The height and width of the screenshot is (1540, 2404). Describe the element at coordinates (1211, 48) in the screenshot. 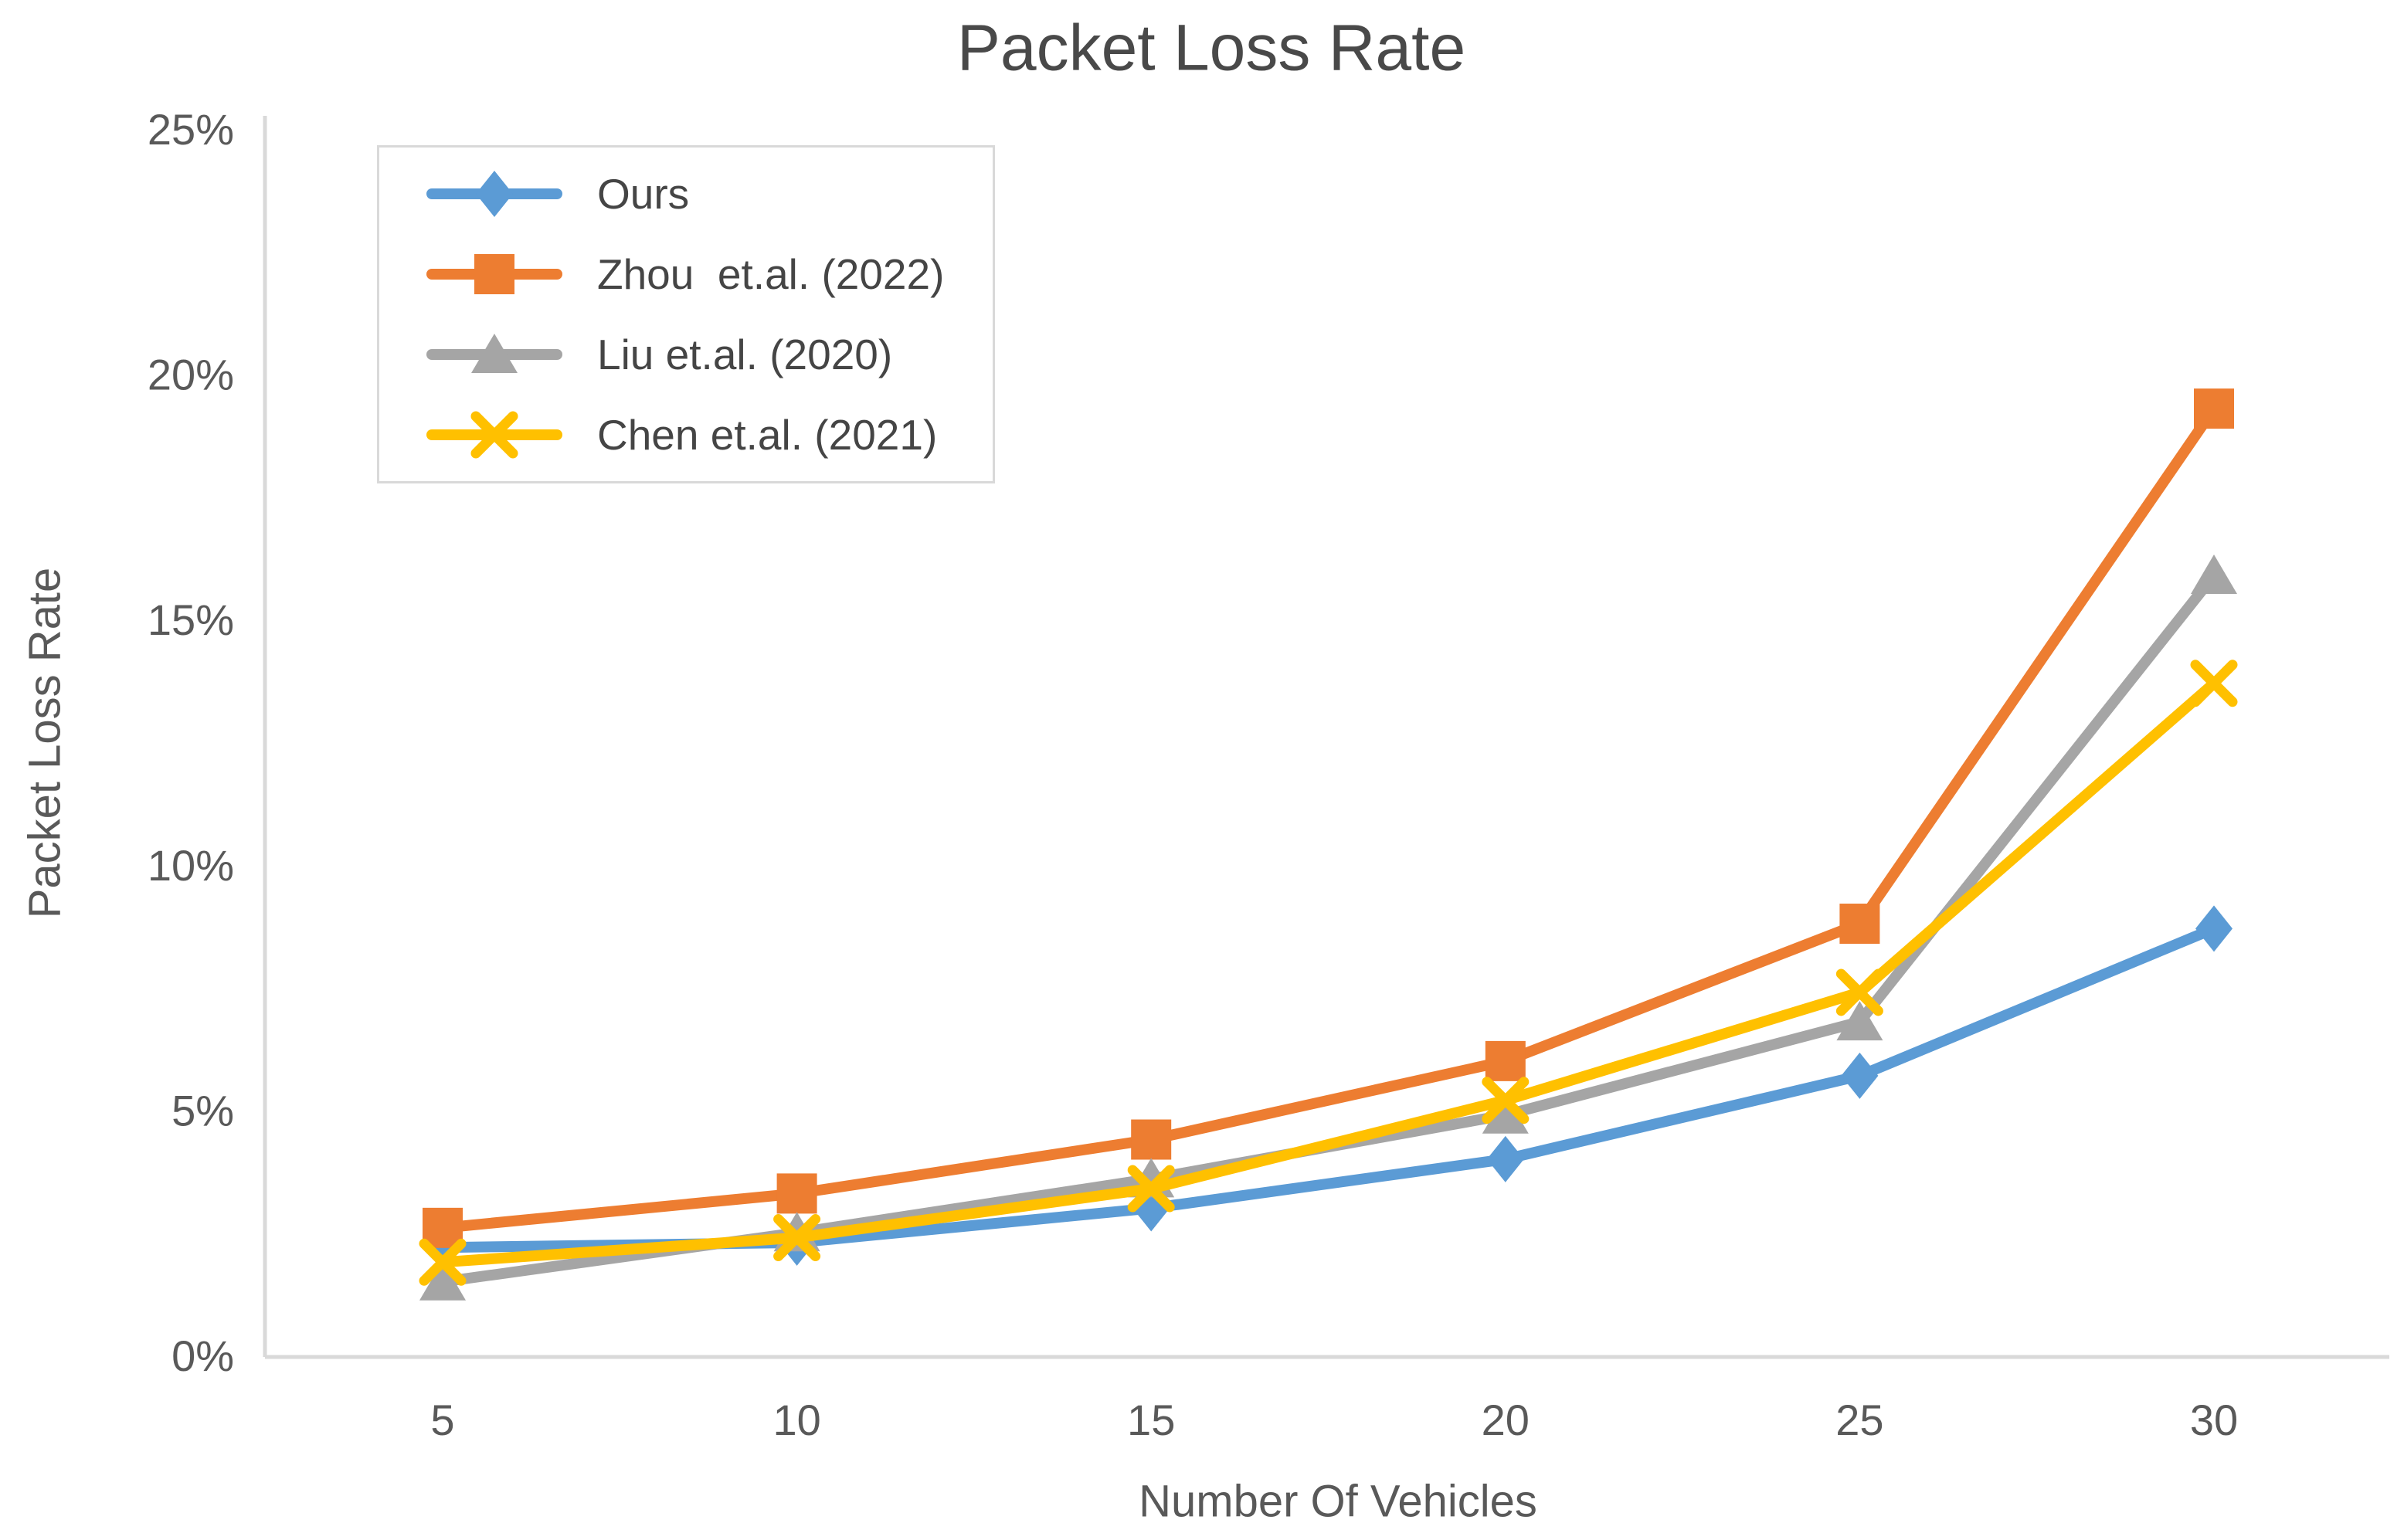

I see `chart-title: Packet Loss Rate` at that location.